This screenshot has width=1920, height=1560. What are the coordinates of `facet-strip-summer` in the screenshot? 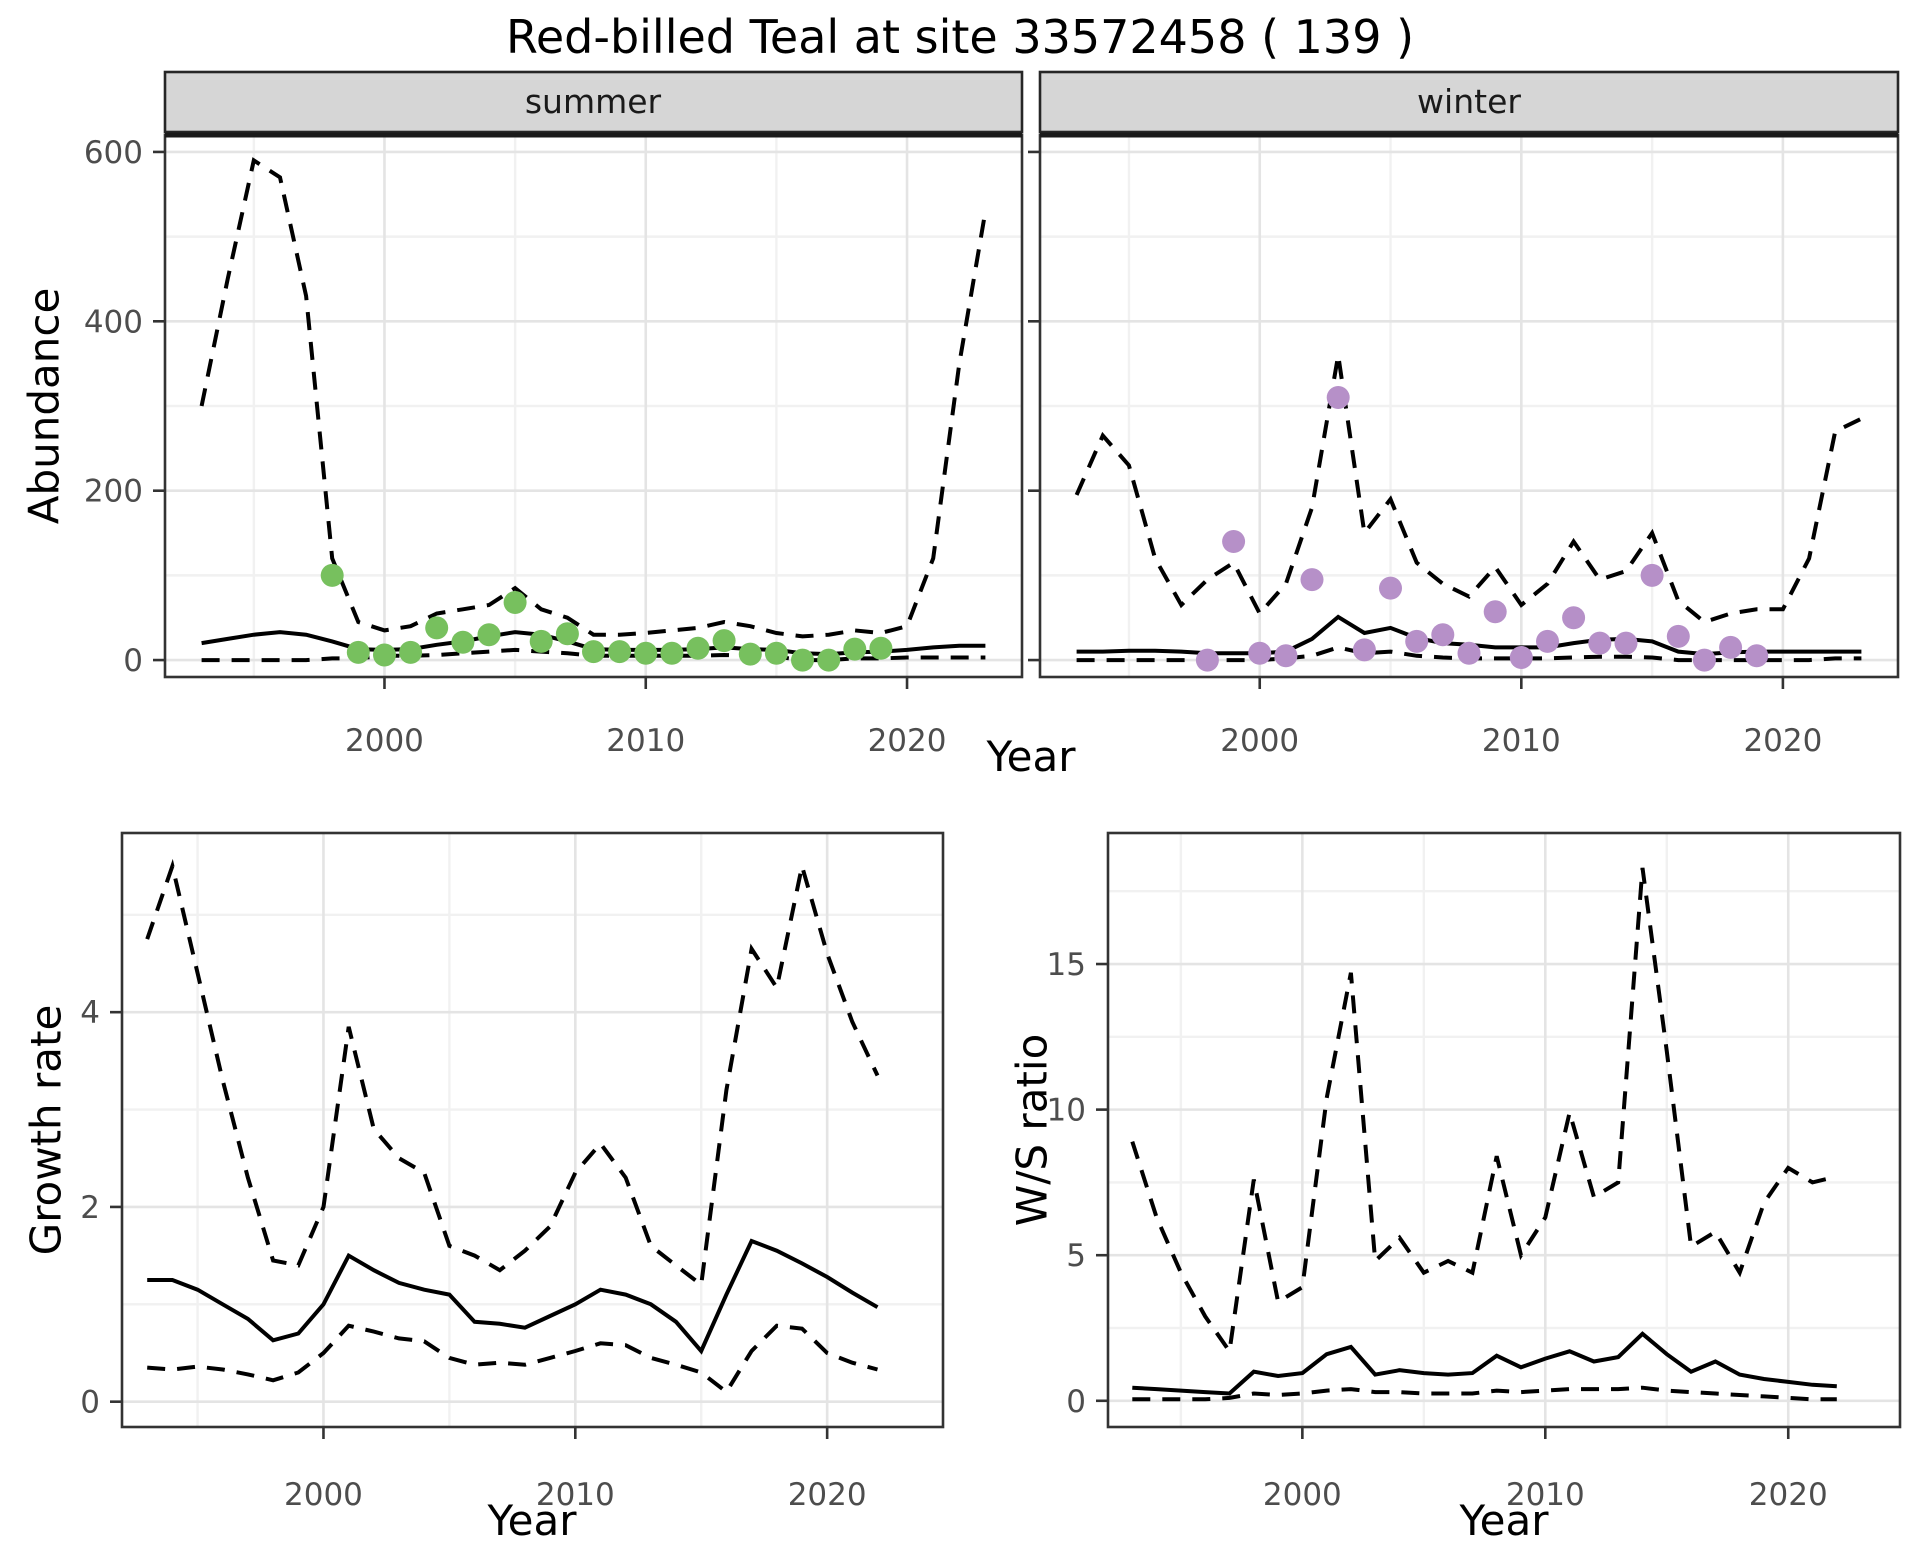 It's located at (593, 102).